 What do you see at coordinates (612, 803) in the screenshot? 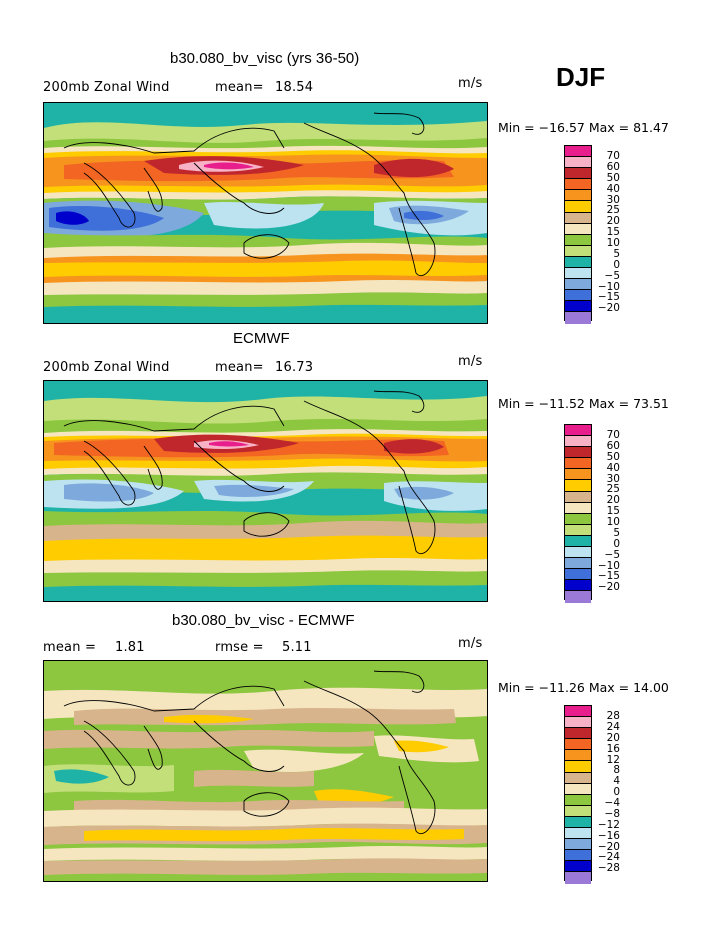
I see `colorbar-tick-label: −4` at bounding box center [612, 803].